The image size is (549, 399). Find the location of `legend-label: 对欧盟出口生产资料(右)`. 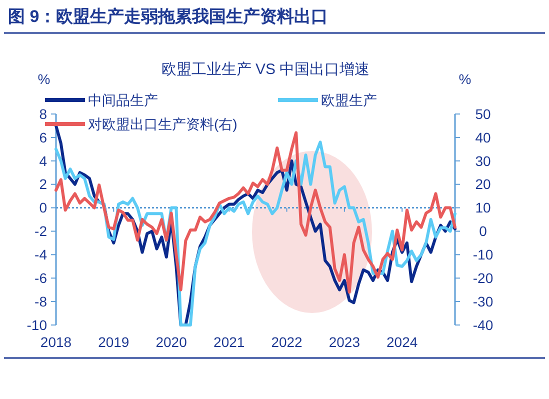

legend-label: 对欧盟出口生产资料(右) is located at coordinates (163, 124).